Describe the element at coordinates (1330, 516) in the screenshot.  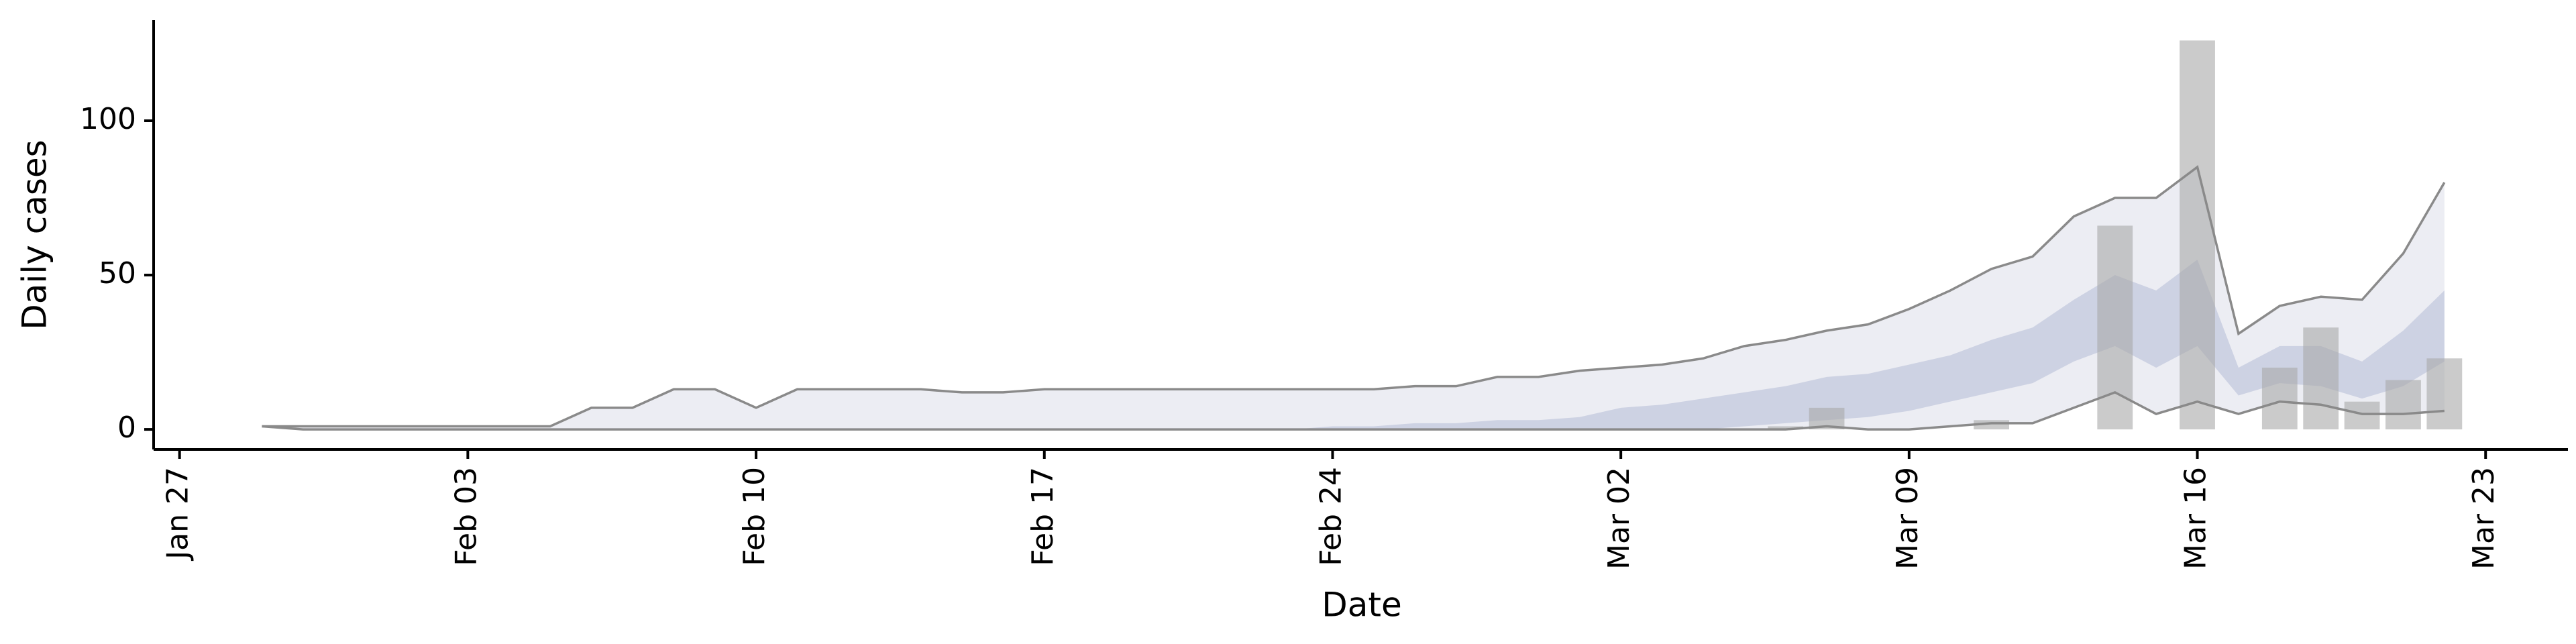
I see `x-tick-label: Feb 24` at that location.